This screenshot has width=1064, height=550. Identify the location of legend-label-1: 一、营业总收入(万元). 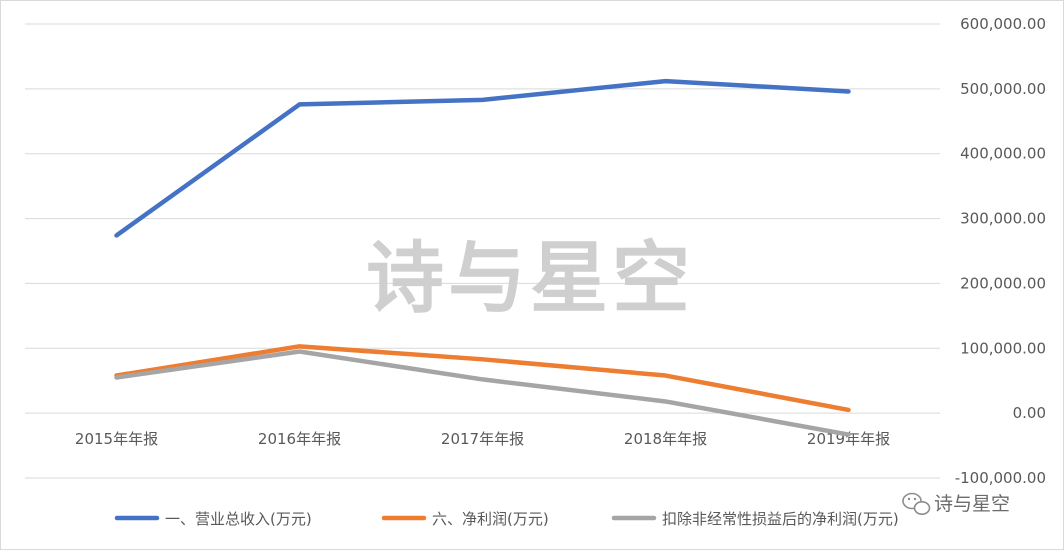
(238, 519).